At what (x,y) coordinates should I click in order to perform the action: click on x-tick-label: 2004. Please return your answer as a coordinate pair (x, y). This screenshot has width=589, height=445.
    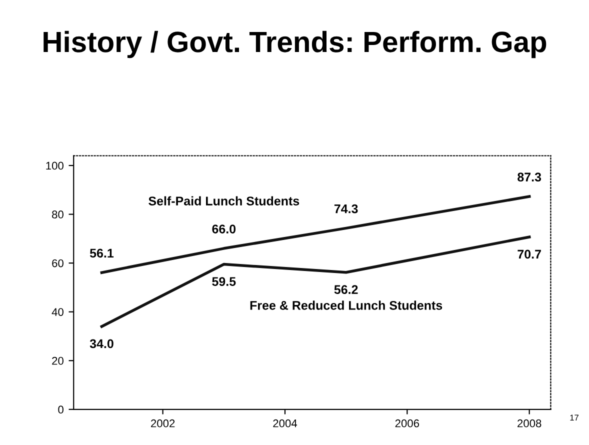
    Looking at the image, I should click on (285, 423).